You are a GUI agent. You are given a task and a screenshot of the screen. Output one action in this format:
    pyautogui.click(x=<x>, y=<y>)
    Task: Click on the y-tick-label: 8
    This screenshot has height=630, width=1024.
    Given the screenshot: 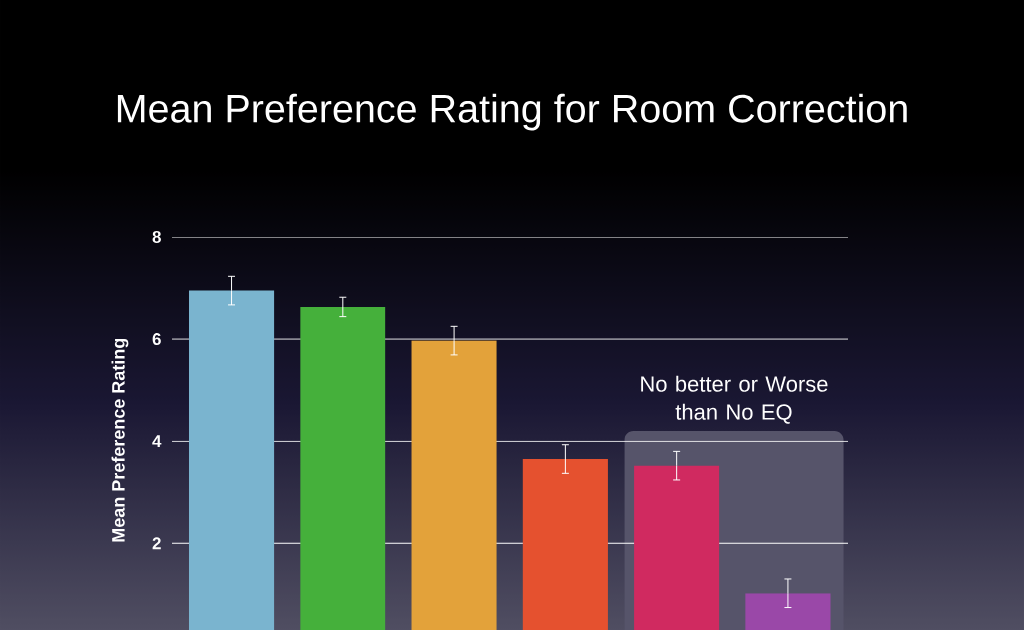 What is the action you would take?
    pyautogui.click(x=156, y=237)
    